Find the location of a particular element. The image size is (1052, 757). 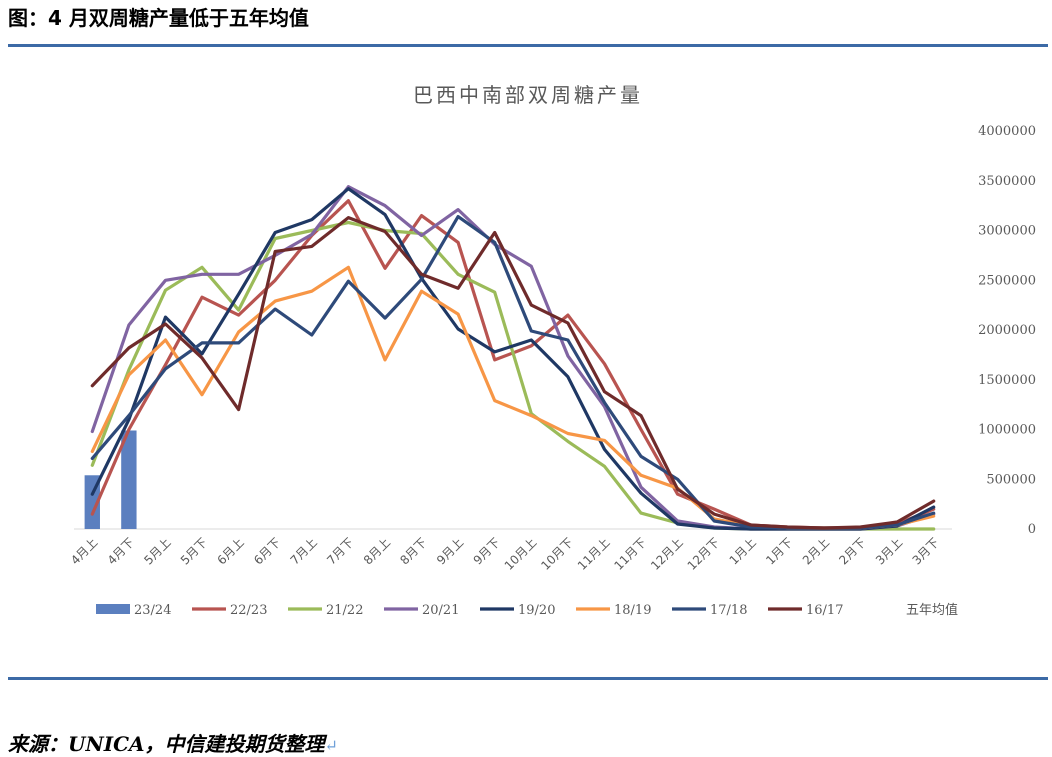

x-tick-label: 1月上 is located at coordinates (743, 551).